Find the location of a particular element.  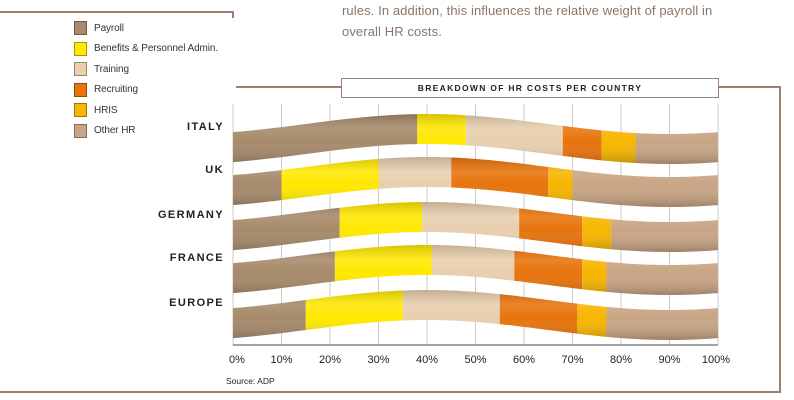

legend-item-benefits: Benefits & Personnel Admin. is located at coordinates (155, 49).